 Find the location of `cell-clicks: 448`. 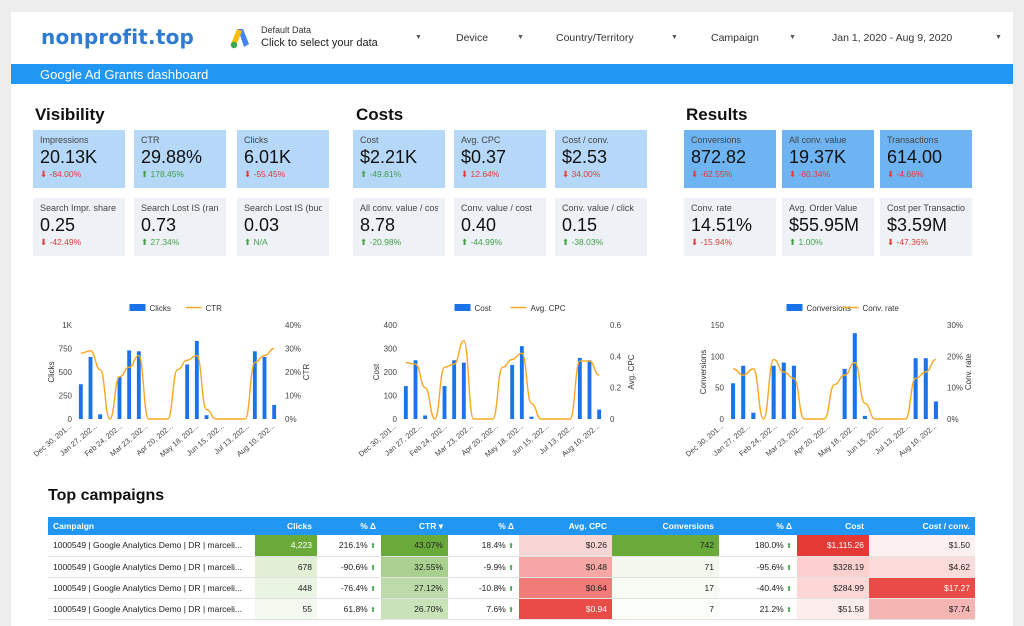

cell-clicks: 448 is located at coordinates (286, 588).